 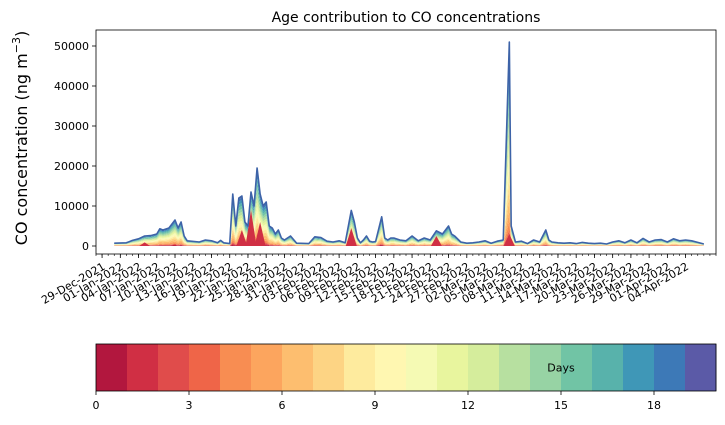 I want to click on colorbar-tick-label-6: 18, so click(x=654, y=405).